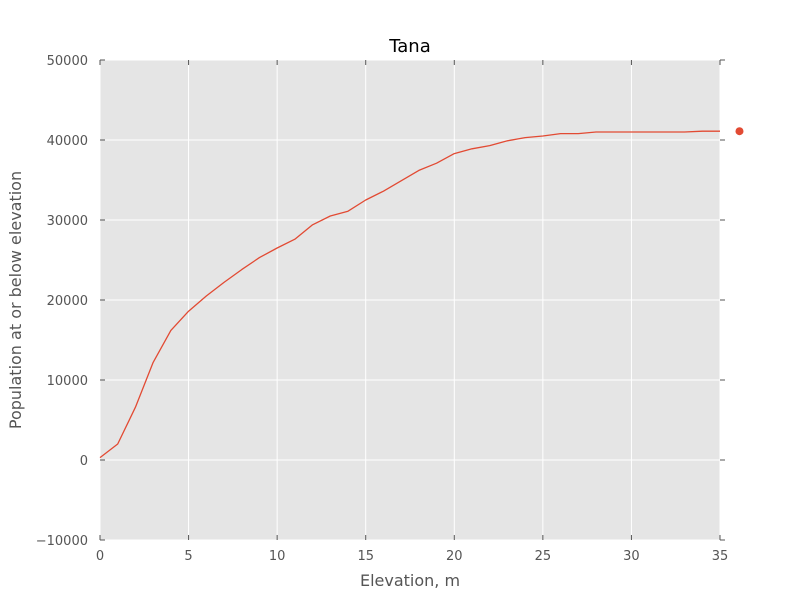 The image size is (800, 604). I want to click on y-tick-label: 40000, so click(67, 141).